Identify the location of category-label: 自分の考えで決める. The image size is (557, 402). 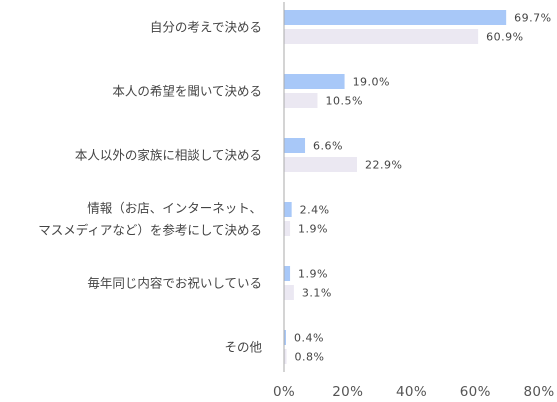
(206, 27).